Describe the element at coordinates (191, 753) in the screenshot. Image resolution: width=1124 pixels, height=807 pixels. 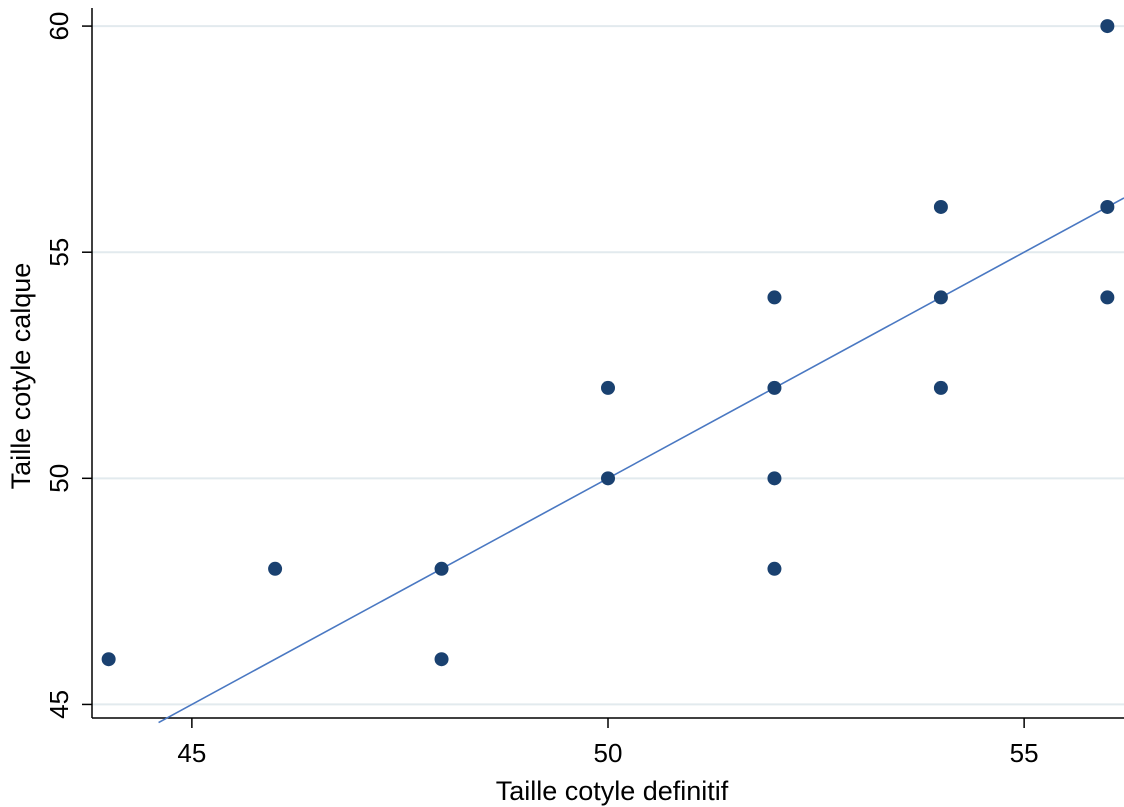
I see `x-tick-label: 45` at that location.